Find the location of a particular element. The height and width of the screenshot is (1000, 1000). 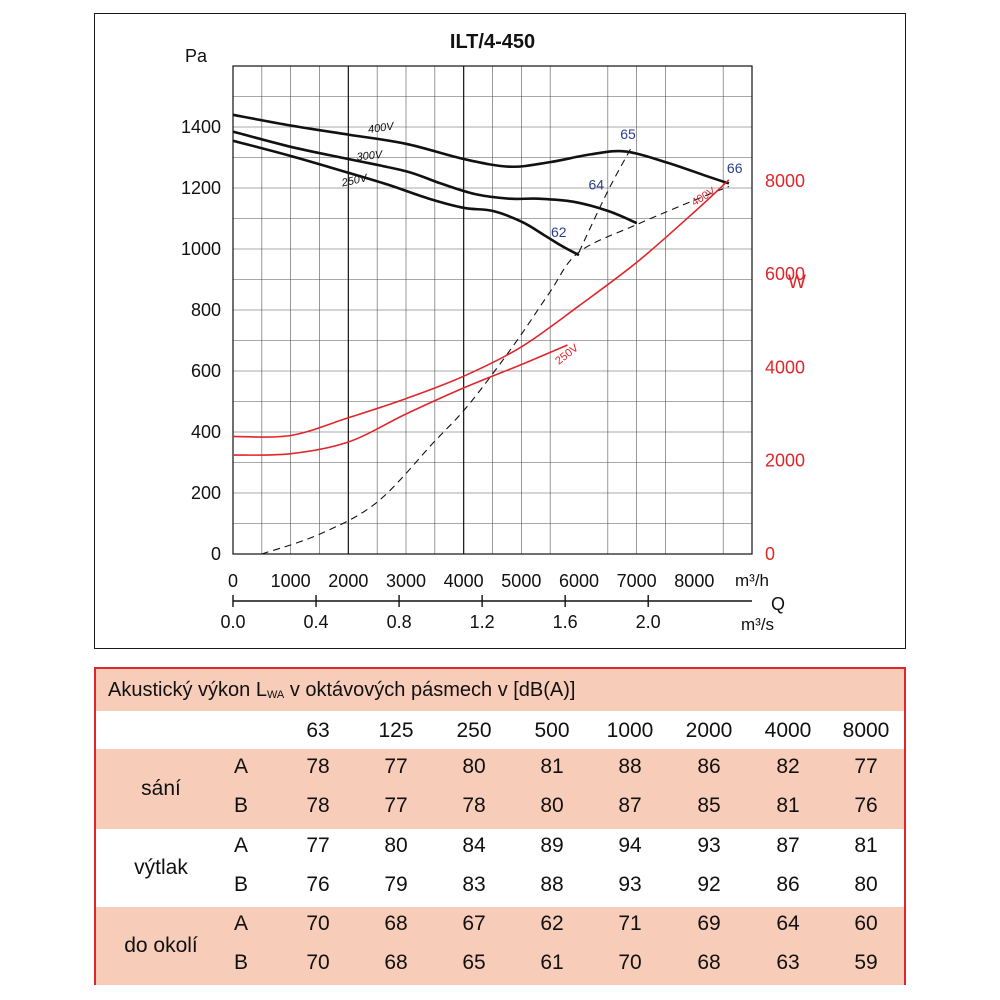

band-header: 8000 is located at coordinates (866, 730).